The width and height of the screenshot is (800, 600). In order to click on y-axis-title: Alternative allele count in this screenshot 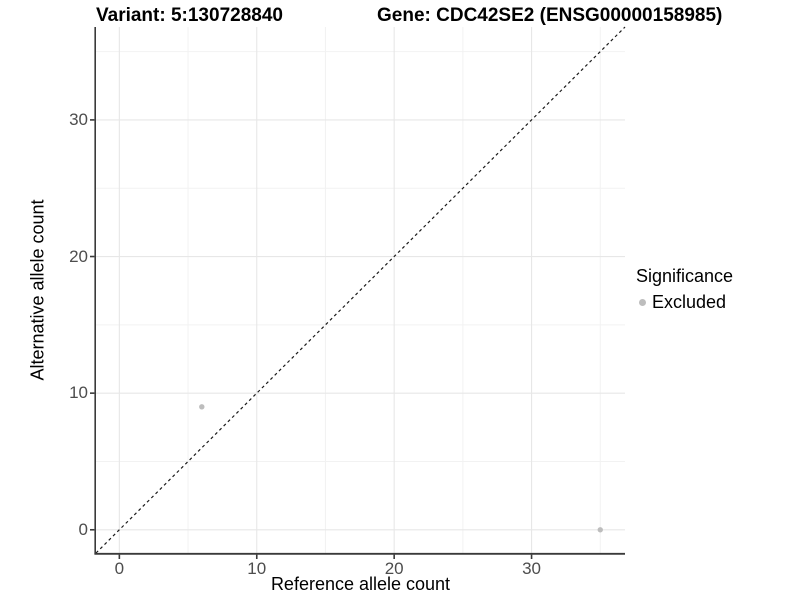, I will do `click(37, 290)`.